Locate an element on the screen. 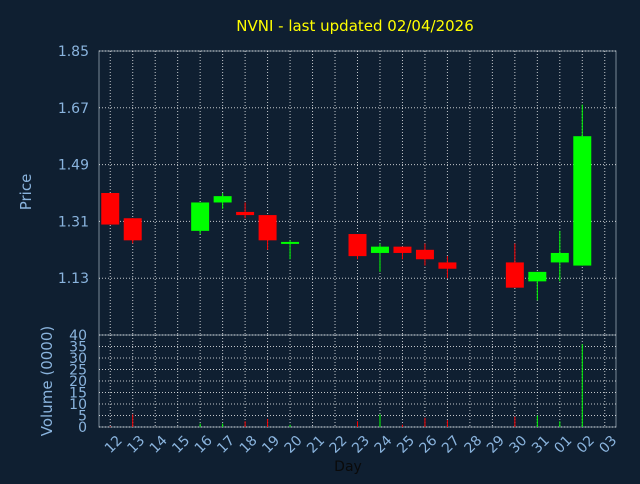 Image resolution: width=640 pixels, height=484 pixels. day-tick-label: 29 is located at coordinates (496, 445).